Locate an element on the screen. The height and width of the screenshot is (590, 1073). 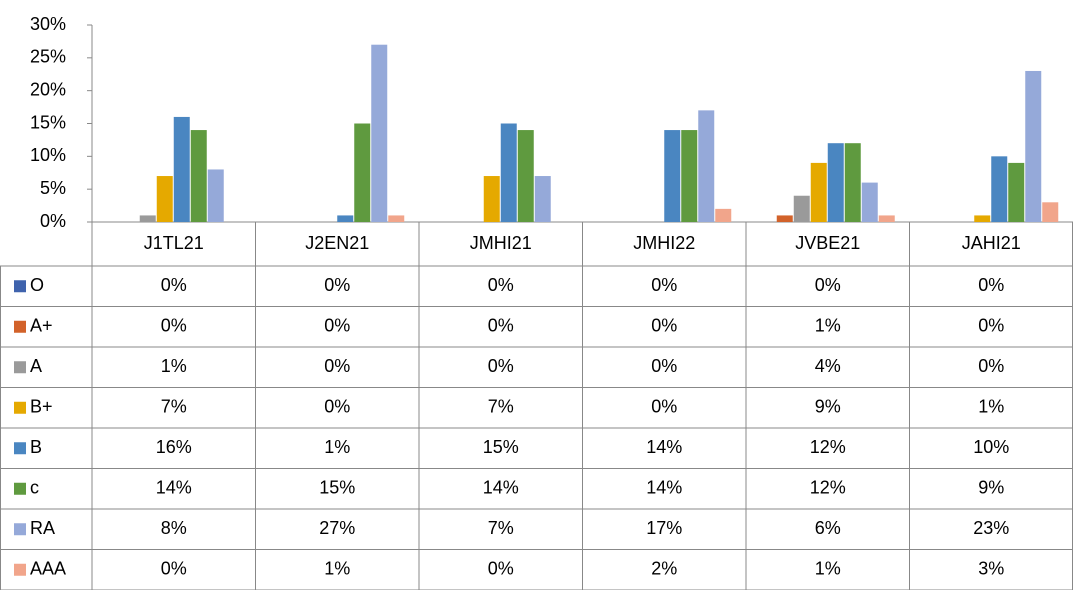
data-label: 27% is located at coordinates (337, 528).